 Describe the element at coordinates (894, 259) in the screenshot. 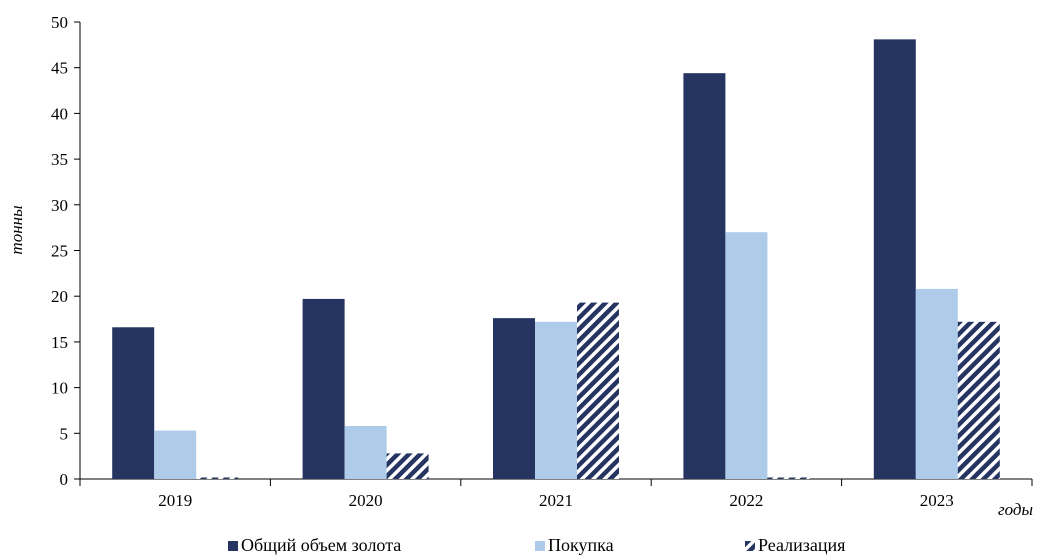

I see `bar-total-2023` at that location.